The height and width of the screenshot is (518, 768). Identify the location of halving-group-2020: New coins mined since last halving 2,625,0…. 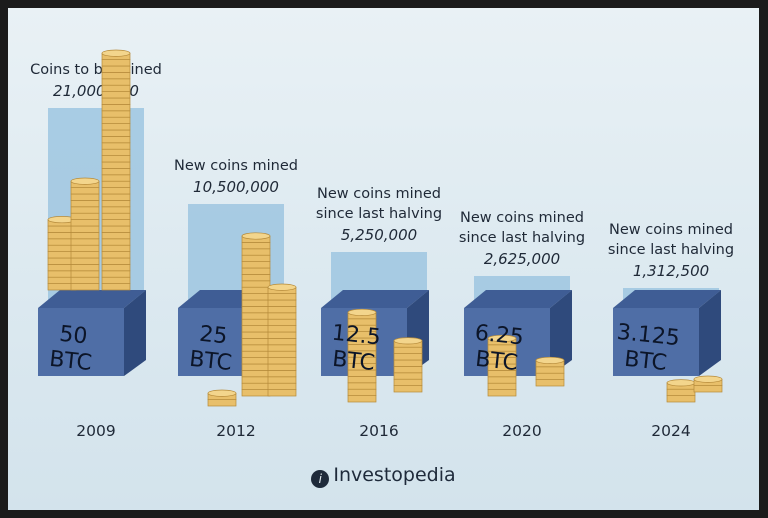
(522, 325).